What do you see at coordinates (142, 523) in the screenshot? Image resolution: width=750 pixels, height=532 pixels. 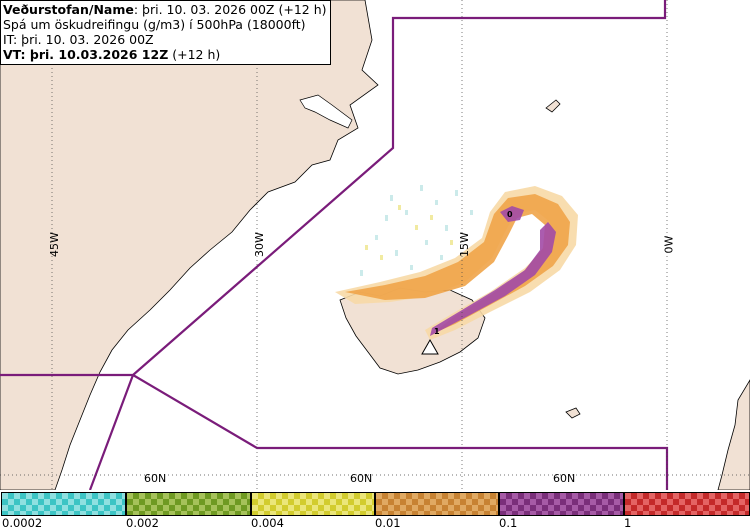 I see `legend-tick: 0.002` at bounding box center [142, 523].